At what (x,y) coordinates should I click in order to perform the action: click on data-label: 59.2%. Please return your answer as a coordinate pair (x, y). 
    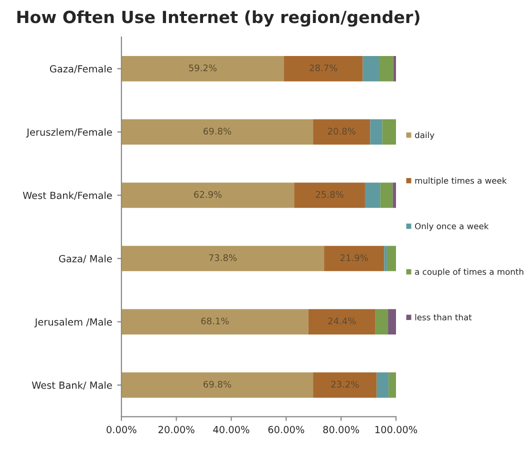
    Looking at the image, I should click on (203, 68).